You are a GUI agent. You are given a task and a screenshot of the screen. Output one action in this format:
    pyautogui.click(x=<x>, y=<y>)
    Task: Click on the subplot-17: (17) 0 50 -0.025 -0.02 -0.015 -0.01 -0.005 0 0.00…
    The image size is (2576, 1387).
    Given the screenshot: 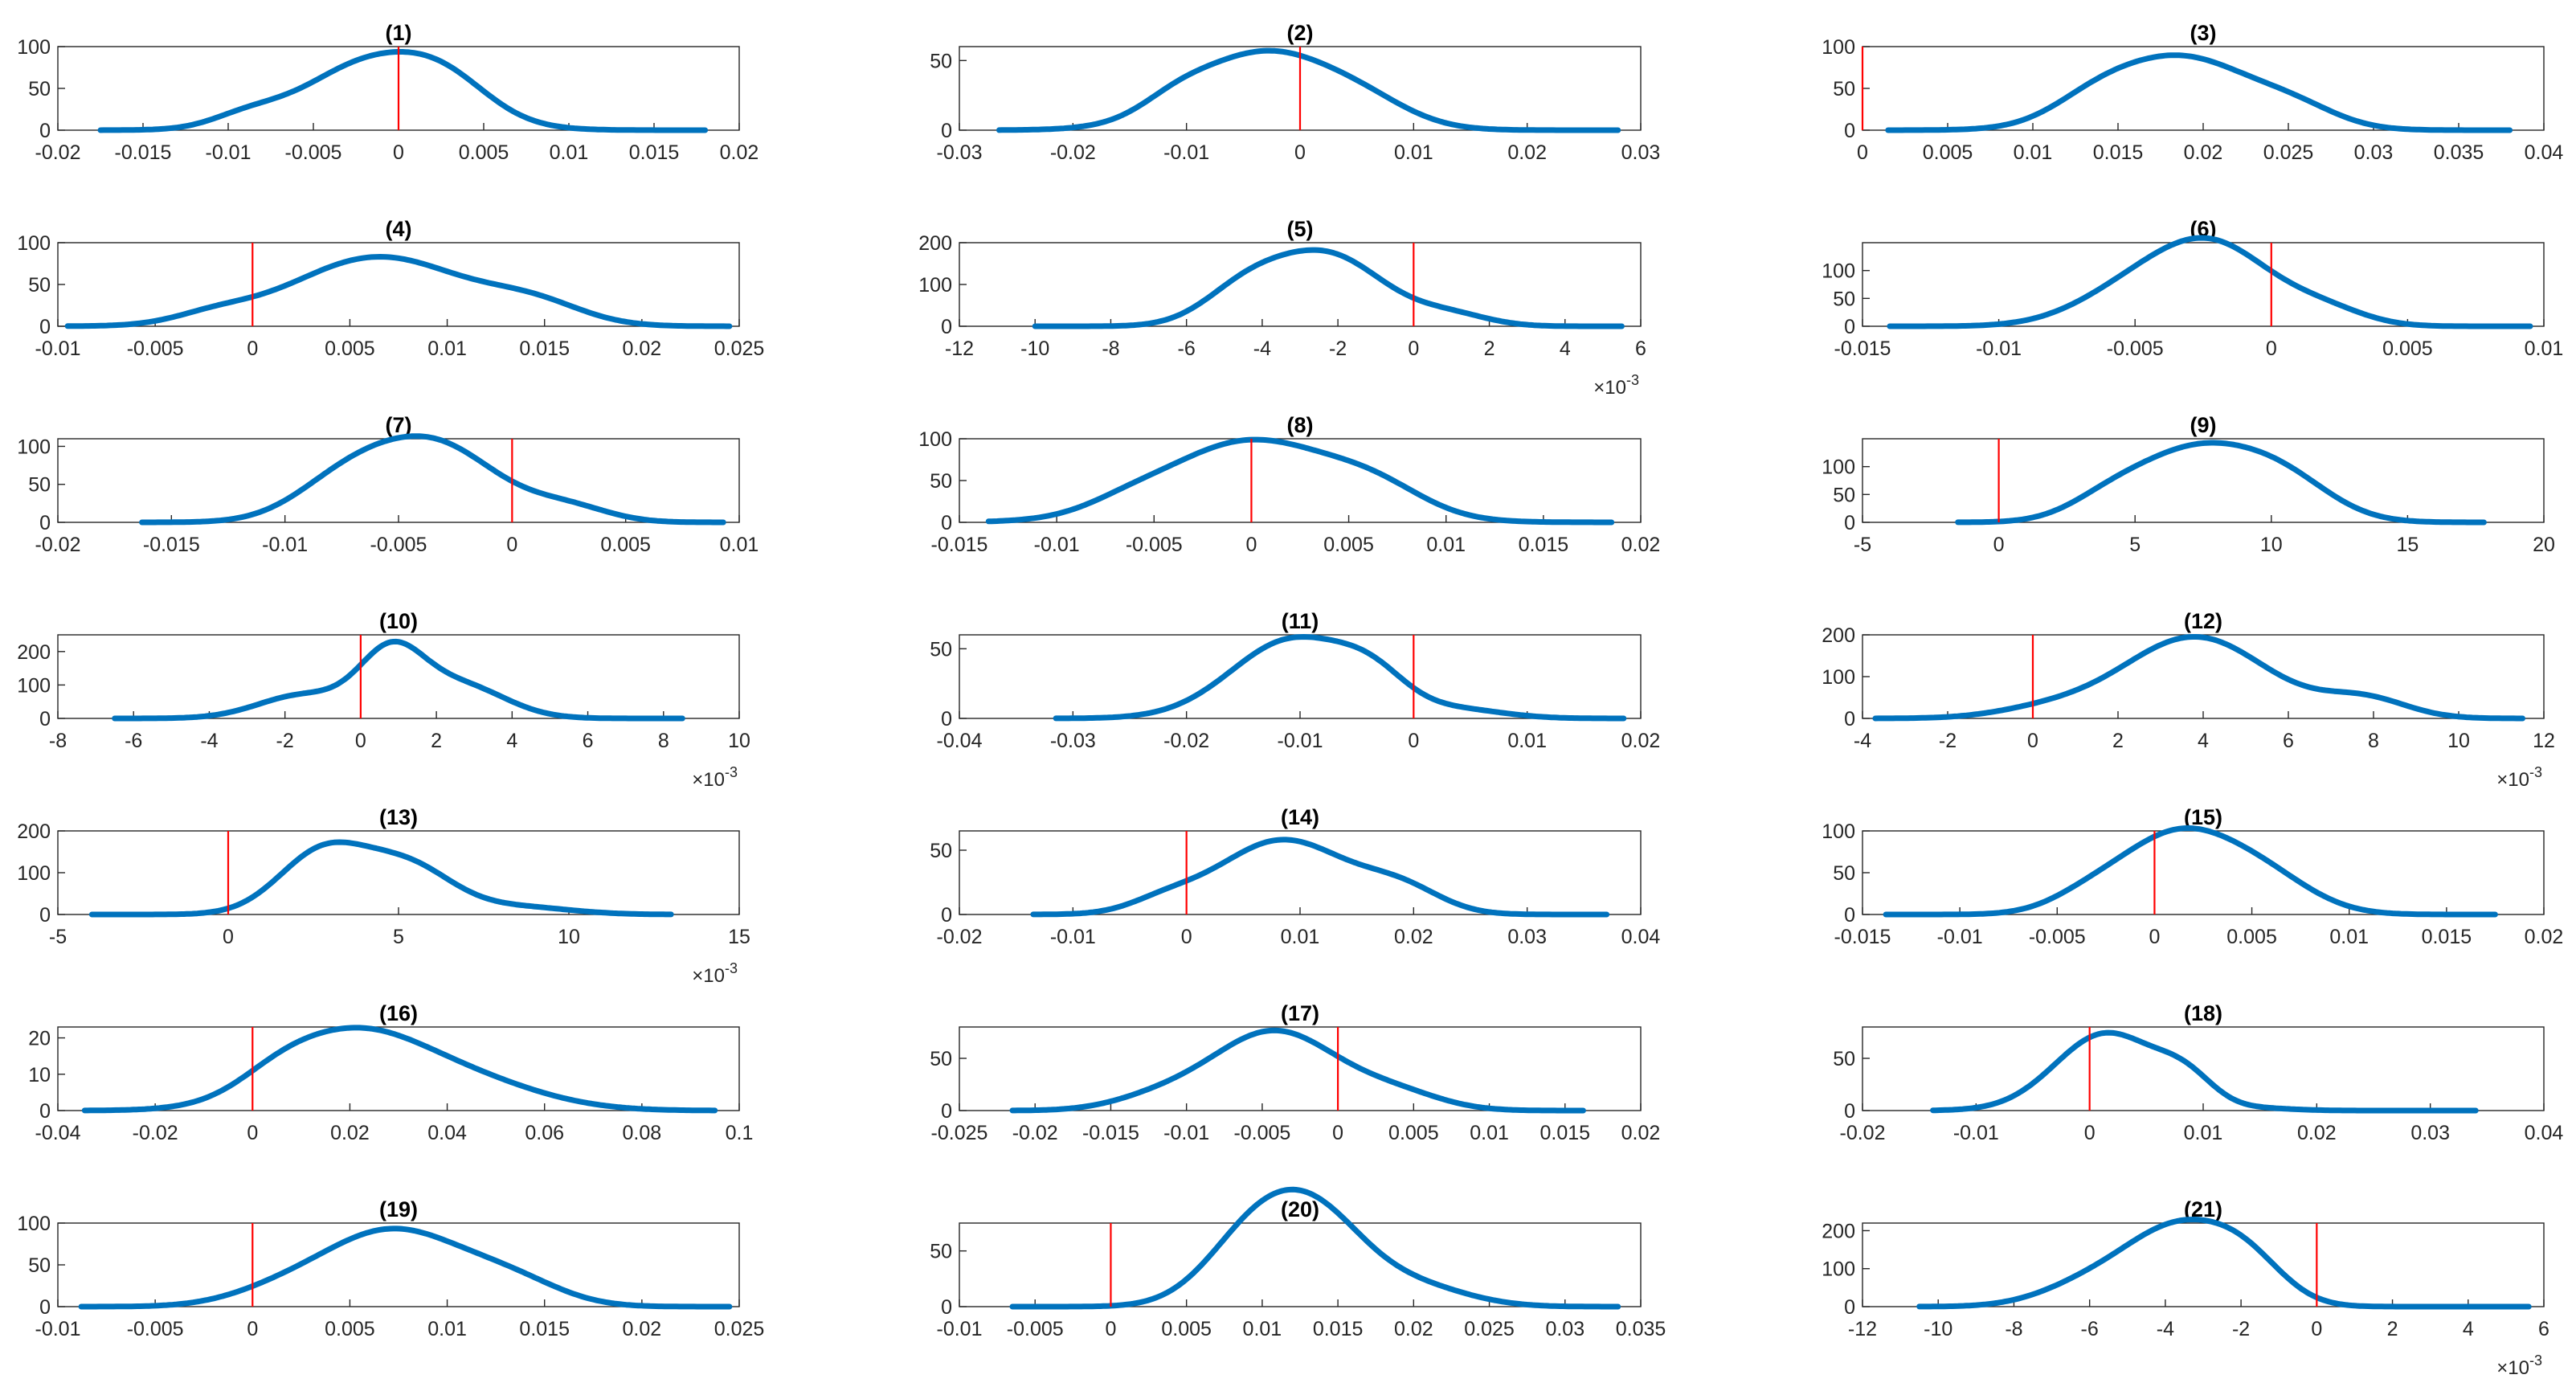 What is the action you would take?
    pyautogui.click(x=1295, y=1073)
    